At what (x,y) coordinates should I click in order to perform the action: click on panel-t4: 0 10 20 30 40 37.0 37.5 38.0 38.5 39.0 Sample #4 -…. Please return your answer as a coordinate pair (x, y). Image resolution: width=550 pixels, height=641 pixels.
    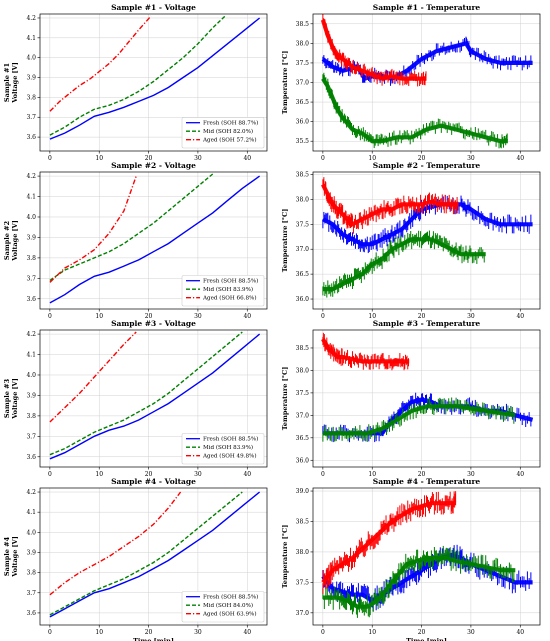
    Looking at the image, I should click on (411, 559).